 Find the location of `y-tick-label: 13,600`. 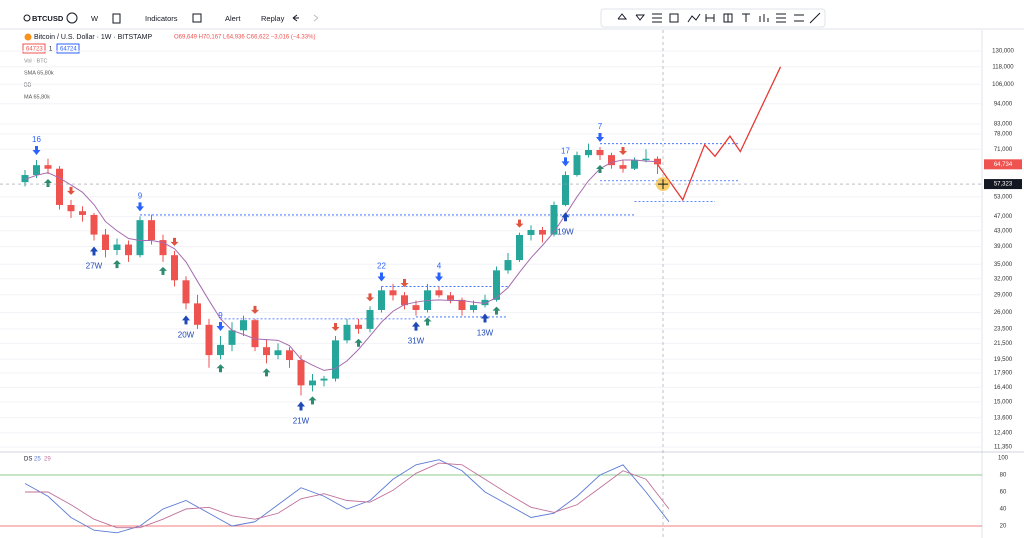

y-tick-label: 13,600 is located at coordinates (1003, 418).